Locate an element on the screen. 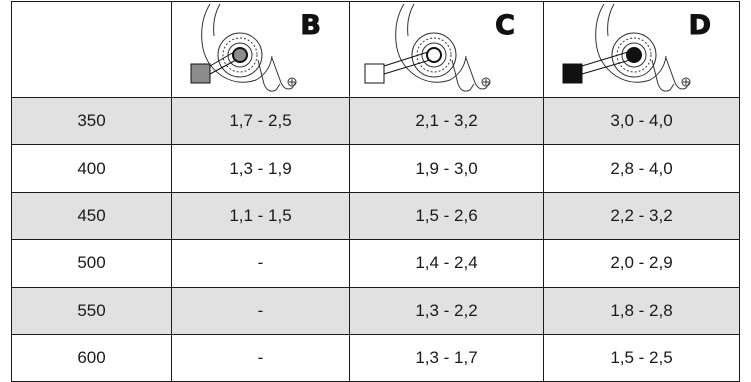 The height and width of the screenshot is (382, 751). row-value-cell: 400 is located at coordinates (91, 168).